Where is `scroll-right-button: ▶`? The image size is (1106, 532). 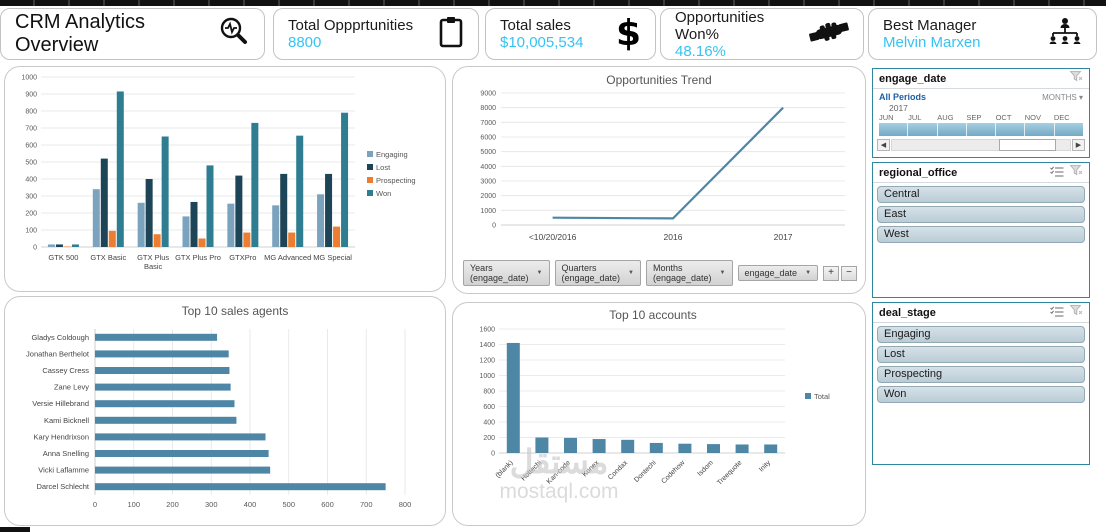
scroll-right-button: ▶ is located at coordinates (1078, 145).